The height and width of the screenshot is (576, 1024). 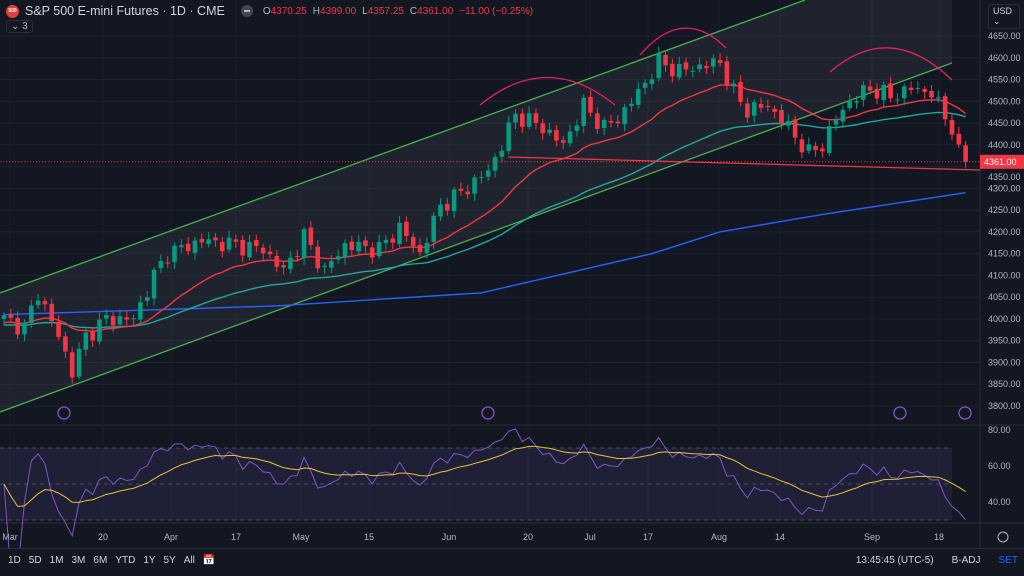 I want to click on price-tick-label: 3900.00, so click(x=1004, y=362).